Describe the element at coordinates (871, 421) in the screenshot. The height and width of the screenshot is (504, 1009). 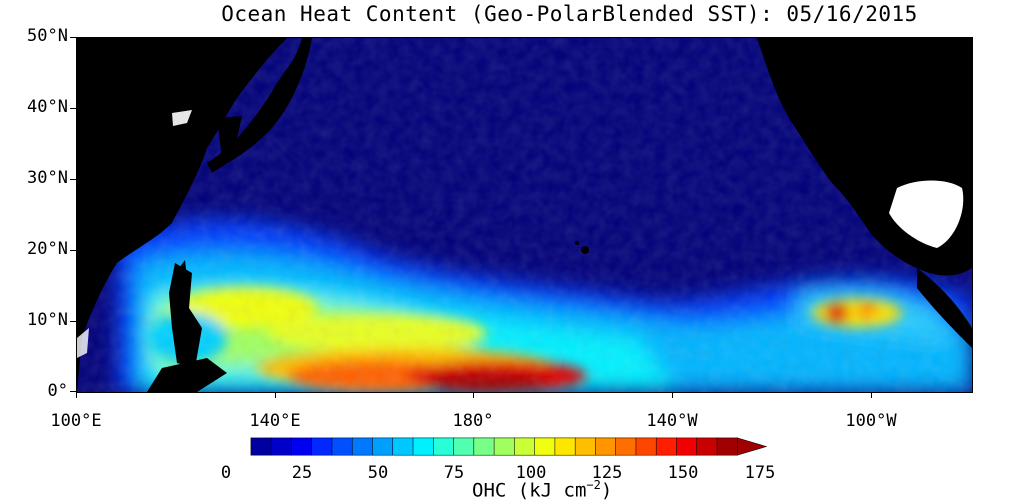
I see `lon-label-100w: 100°W` at that location.